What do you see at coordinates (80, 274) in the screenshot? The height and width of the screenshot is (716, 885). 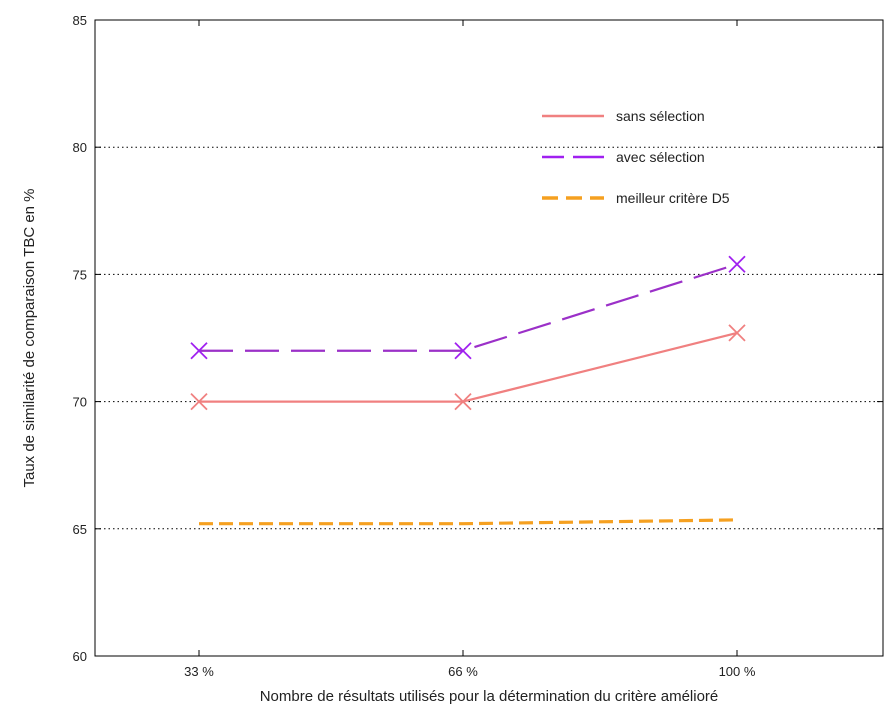 I see `y-tick-label: 75` at bounding box center [80, 274].